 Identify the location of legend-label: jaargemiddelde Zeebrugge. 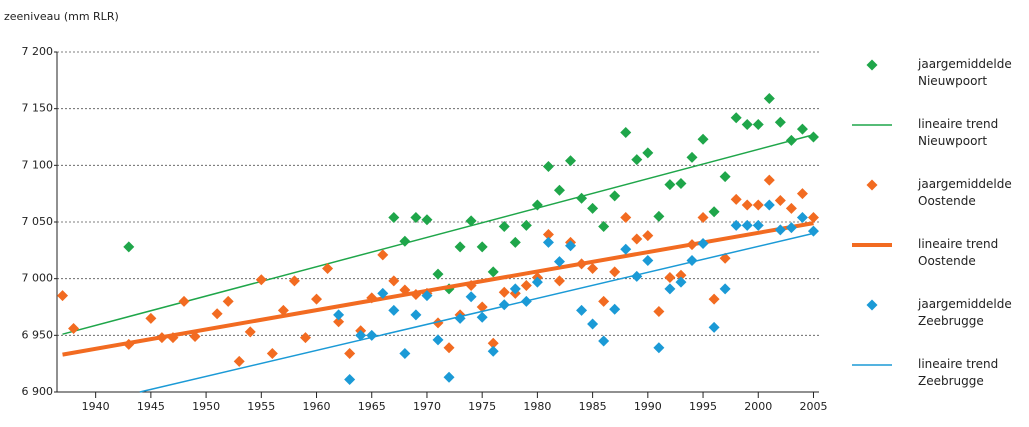
(965, 312).